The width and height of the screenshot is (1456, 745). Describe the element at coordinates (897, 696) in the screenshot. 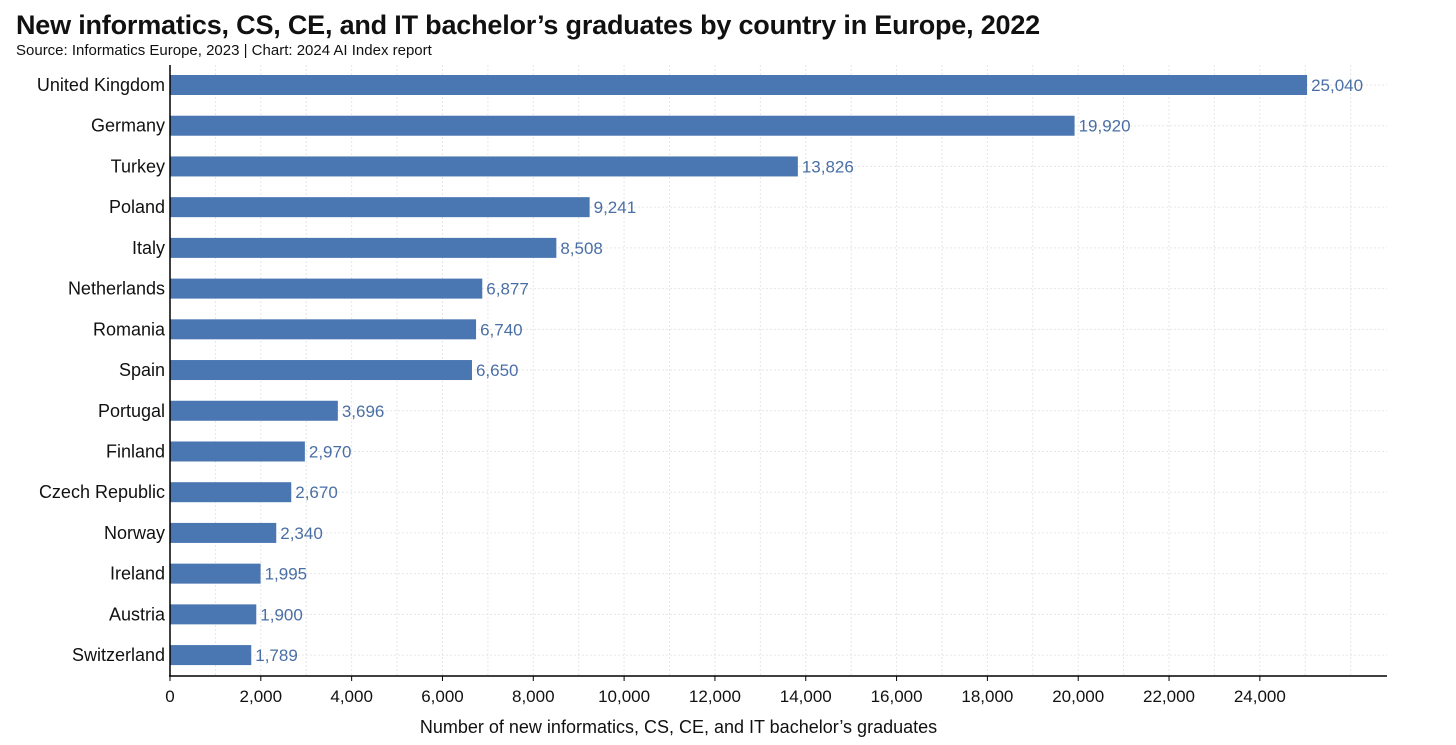

I see `x-tick-label: 16,000` at that location.